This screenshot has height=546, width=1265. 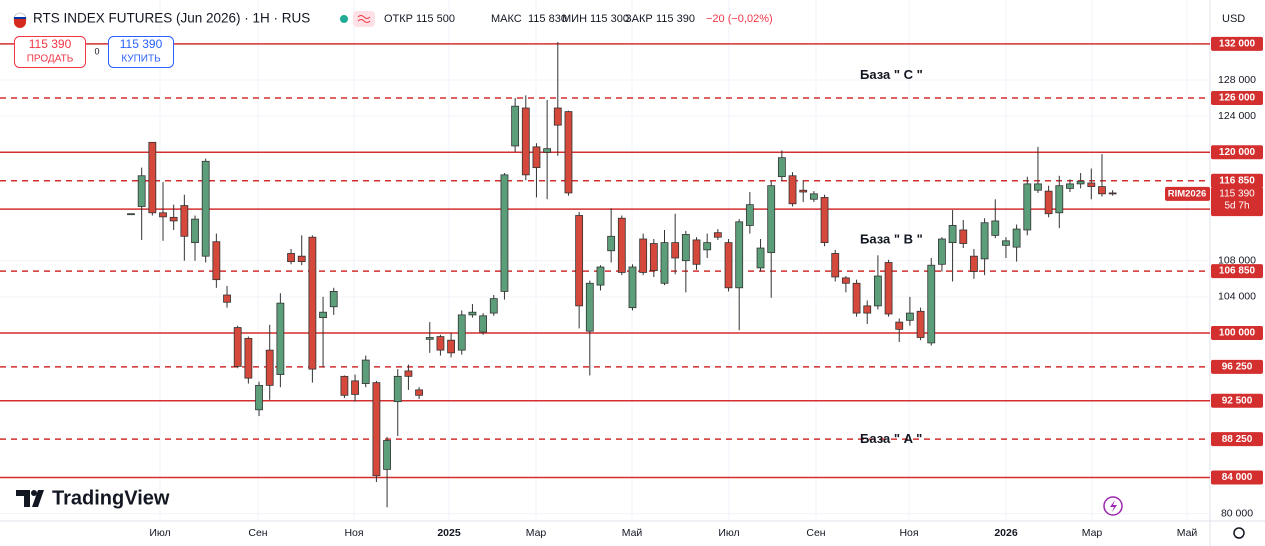 I want to click on buy-price: 115 390, so click(x=141, y=44).